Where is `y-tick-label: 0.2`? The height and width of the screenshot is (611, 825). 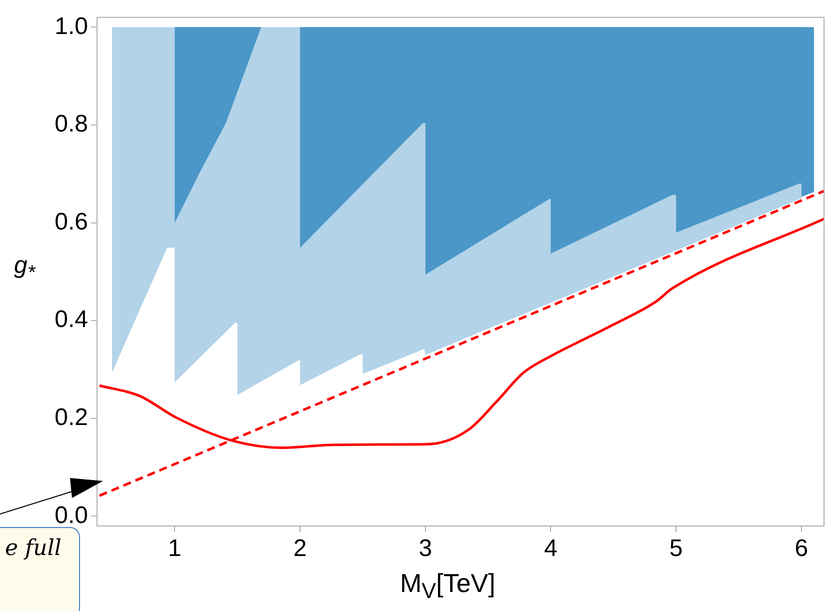 y-tick-label: 0.2 is located at coordinates (71, 418).